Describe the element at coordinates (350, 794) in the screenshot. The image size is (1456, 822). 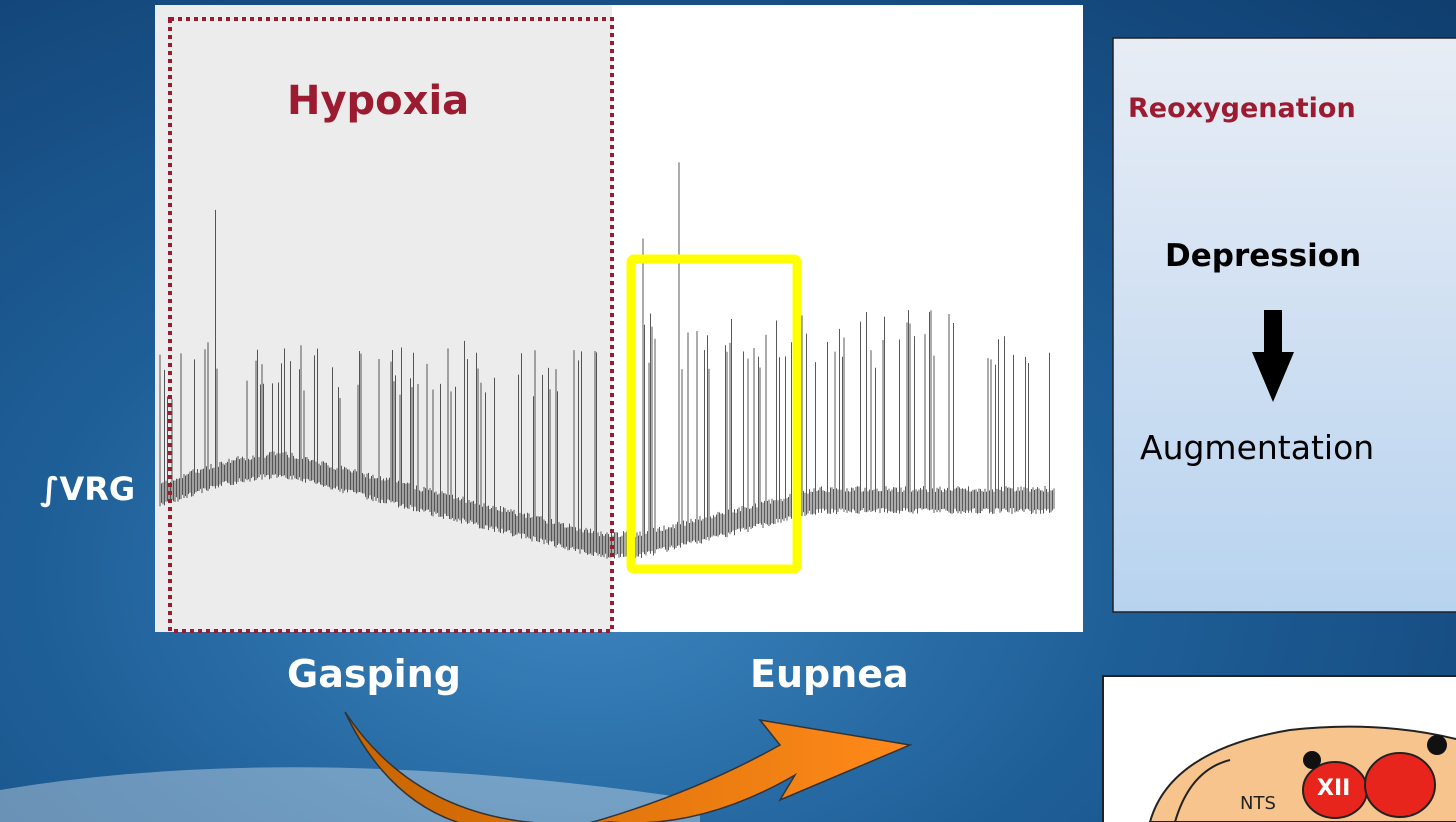
I see `decor-streak` at that location.